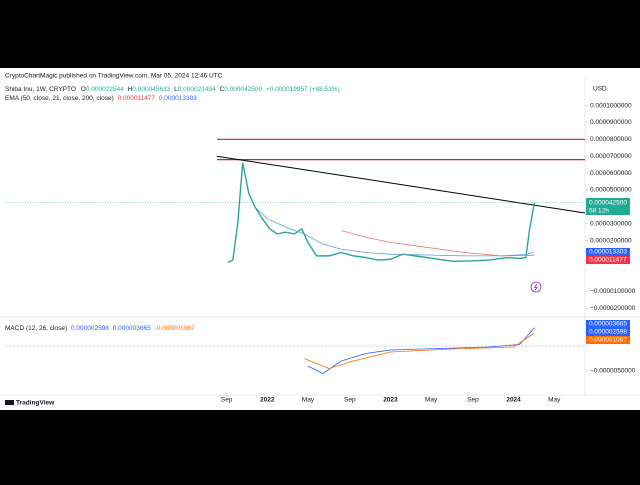 The width and height of the screenshot is (640, 485). Describe the element at coordinates (611, 156) in the screenshot. I see `y-tick-label: 0.0000700000` at that location.